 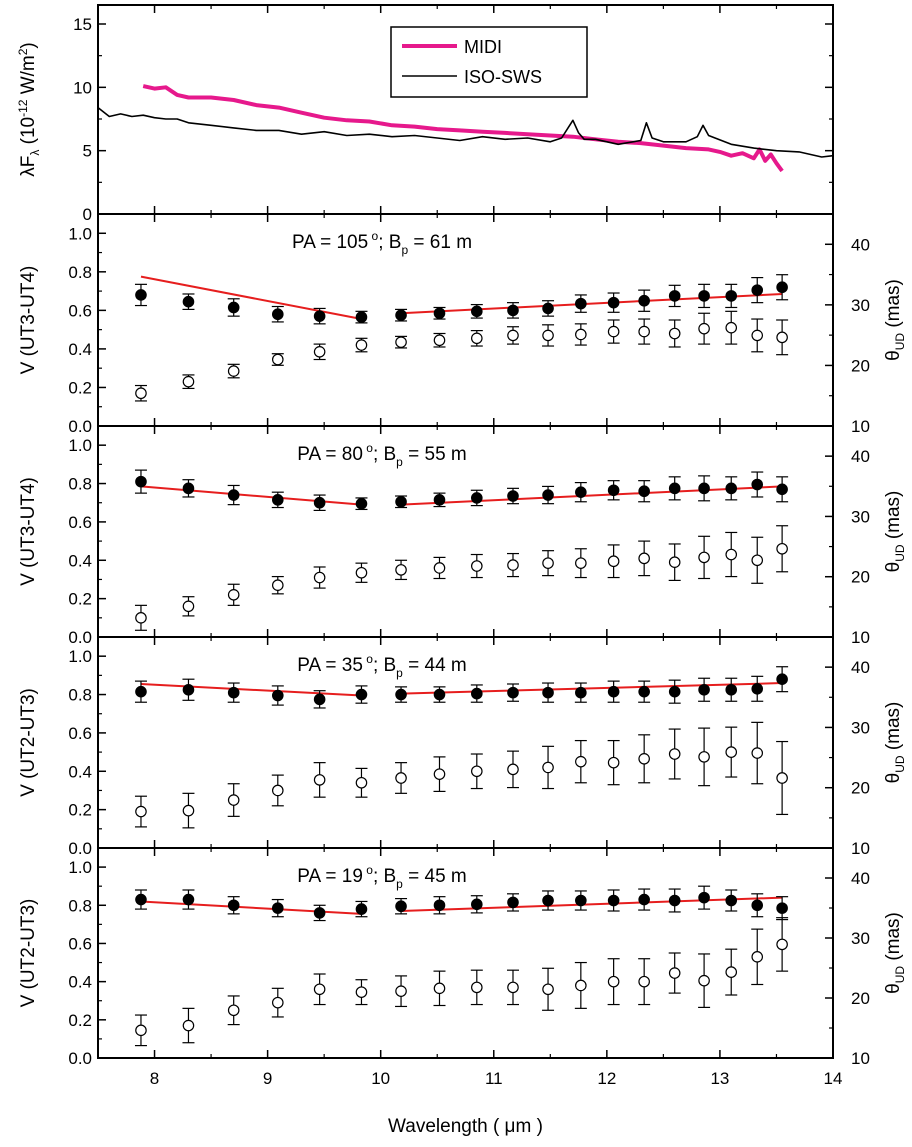 What do you see at coordinates (28, 953) in the screenshot?
I see `y-axis-title: V (UT2-UT3)` at bounding box center [28, 953].